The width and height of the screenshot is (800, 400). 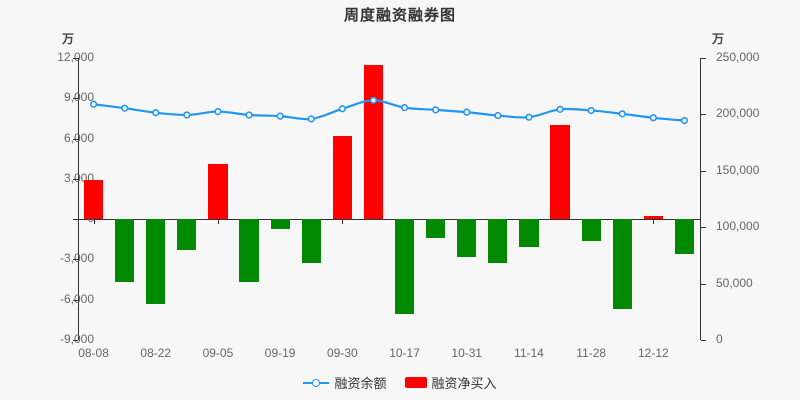 What do you see at coordinates (316, 383) in the screenshot?
I see `line-marker-icon` at bounding box center [316, 383].